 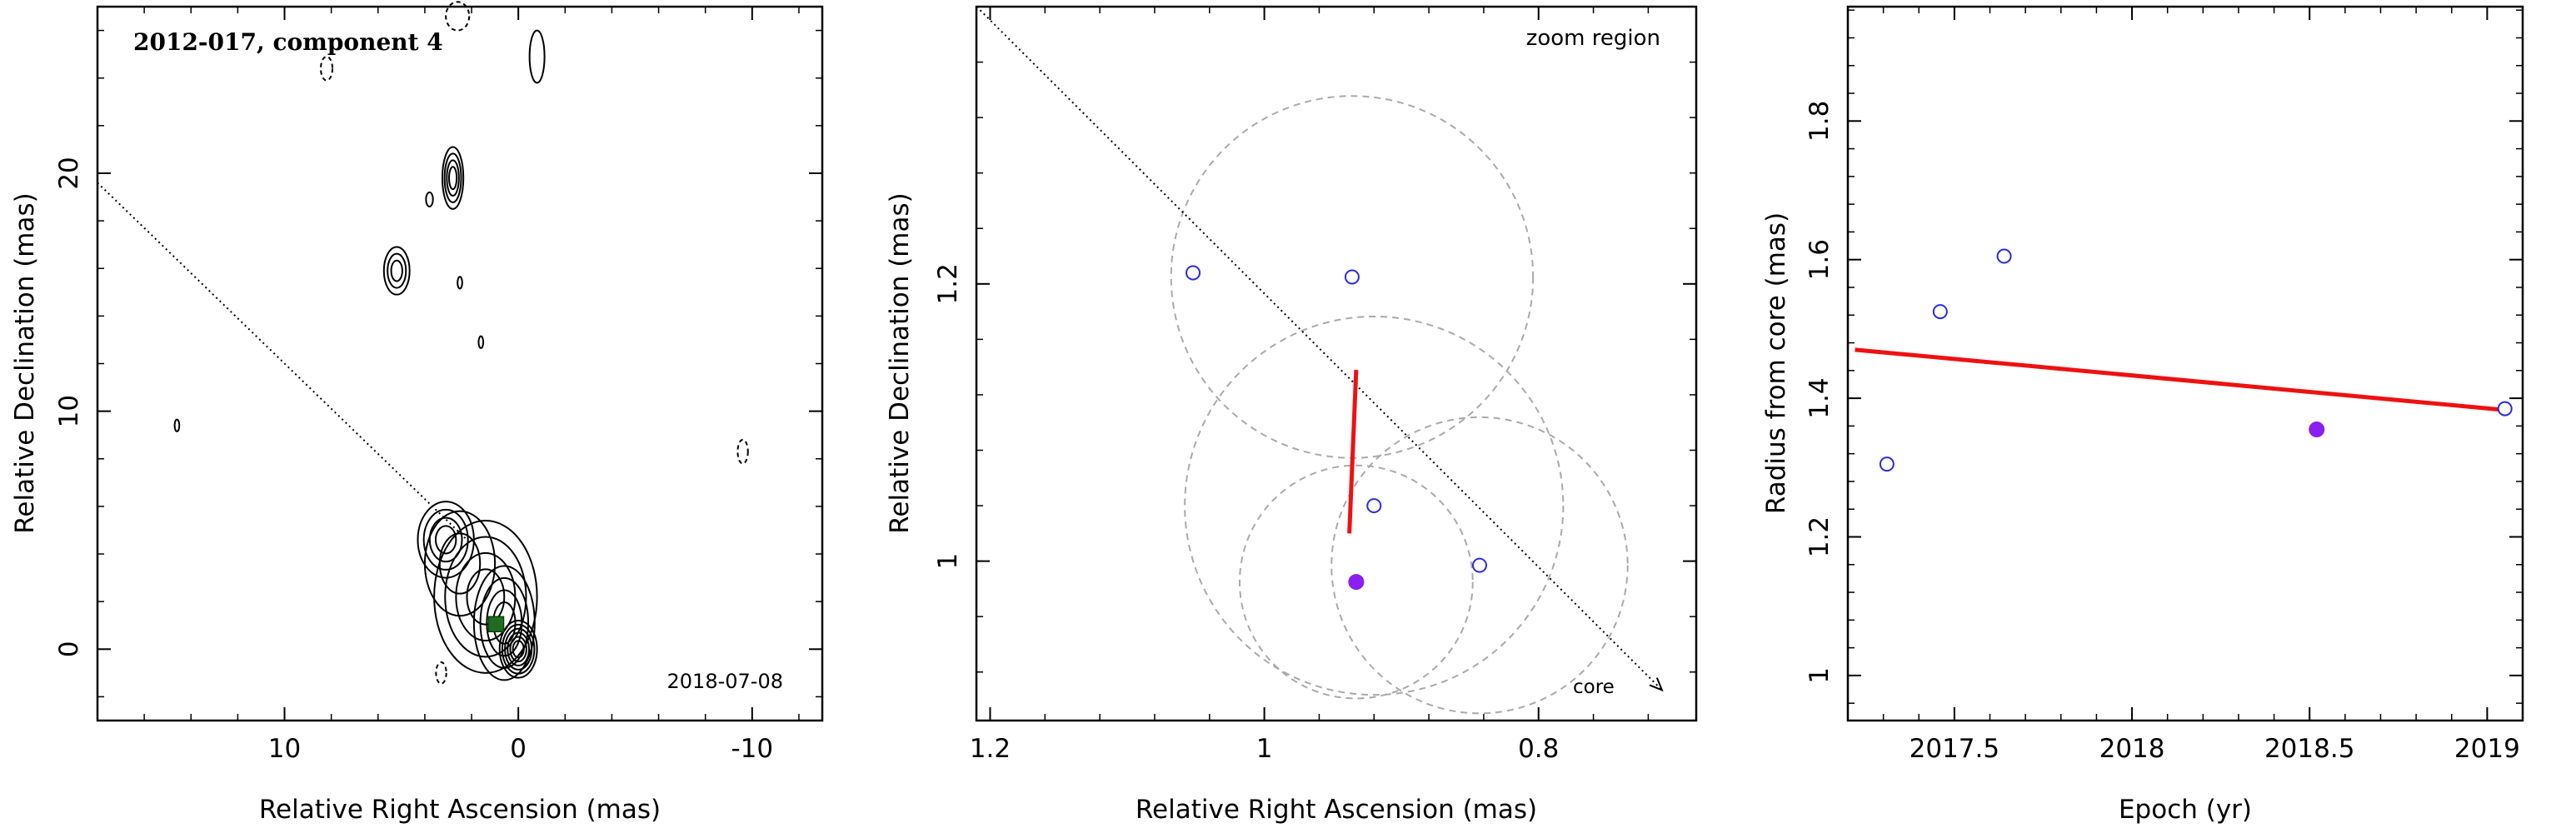 I want to click on radius-epoch-y-tick-label: 1.2, so click(x=1820, y=536).